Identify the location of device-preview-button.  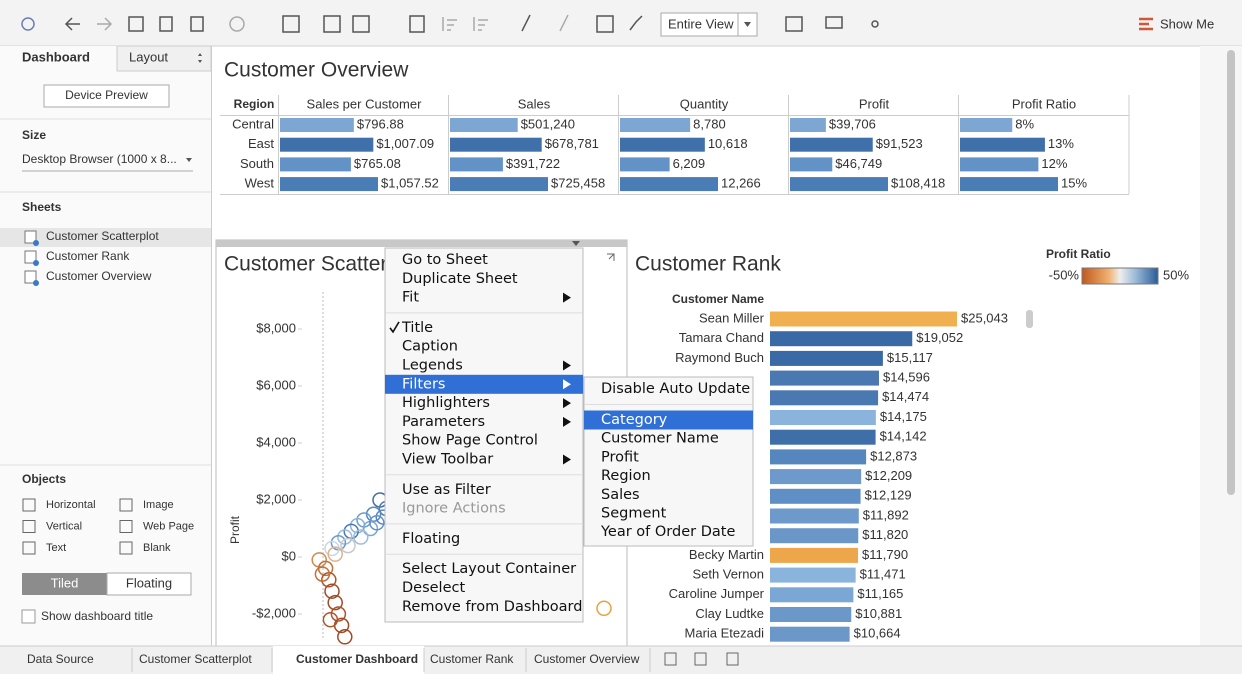
(106, 96).